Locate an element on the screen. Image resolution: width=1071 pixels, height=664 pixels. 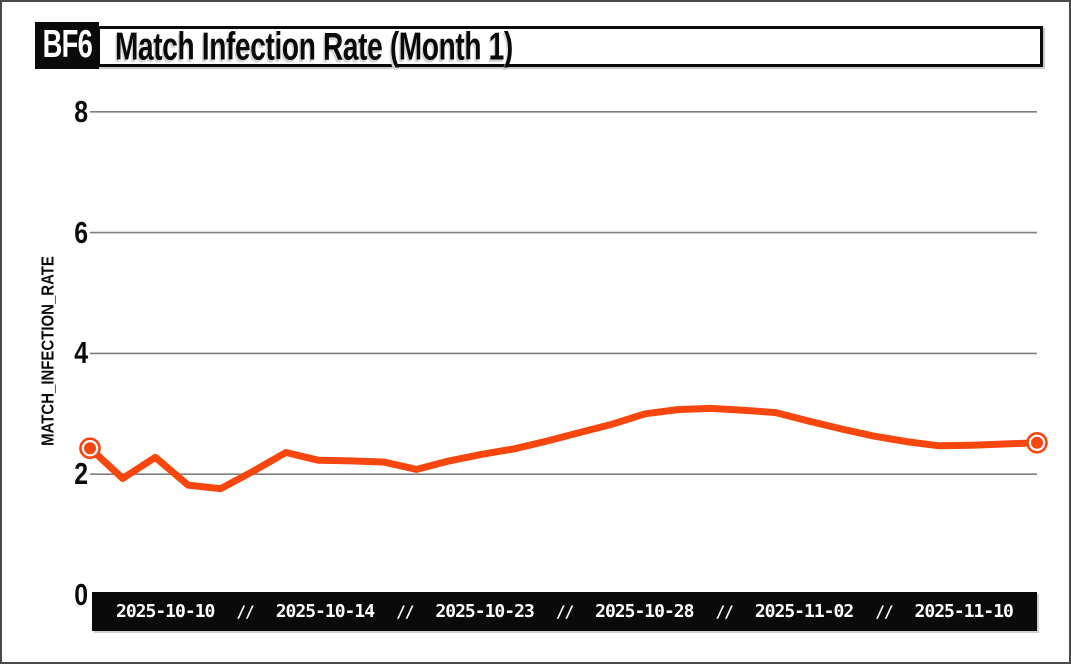
x-tick-label: 2025-10-23 is located at coordinates (484, 611).